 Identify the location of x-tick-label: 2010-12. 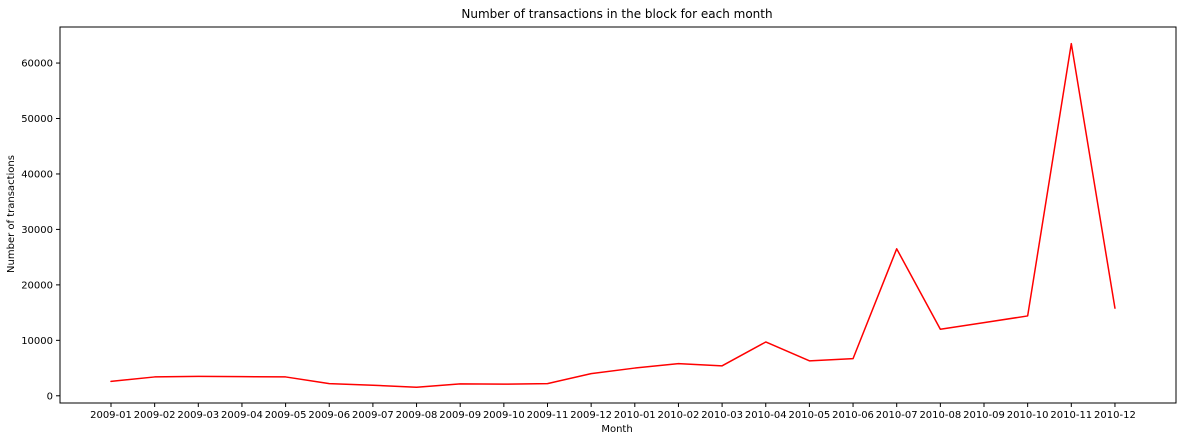
(1115, 415).